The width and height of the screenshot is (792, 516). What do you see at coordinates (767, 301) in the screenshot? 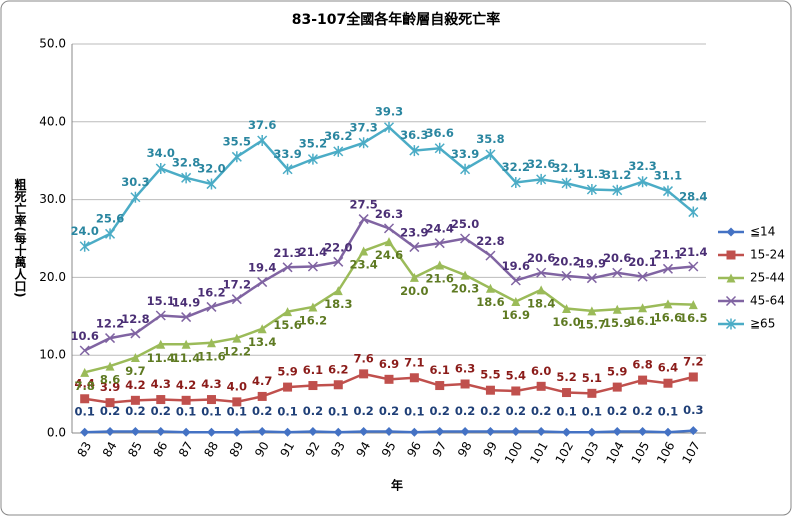
I see `legend-label: 45-64` at bounding box center [767, 301].